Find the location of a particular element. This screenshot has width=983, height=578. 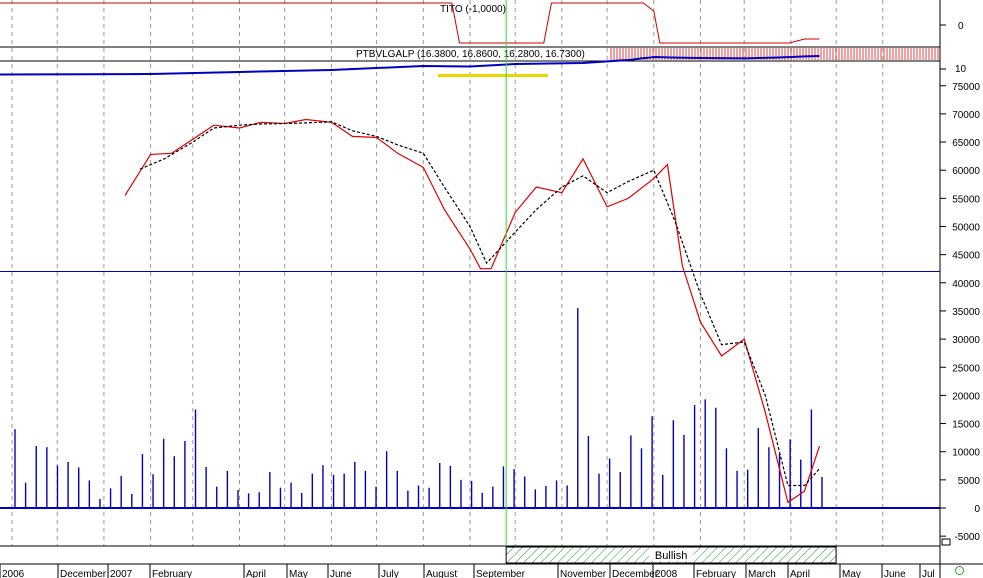

y-tick-label: 65000 is located at coordinates (966, 143).